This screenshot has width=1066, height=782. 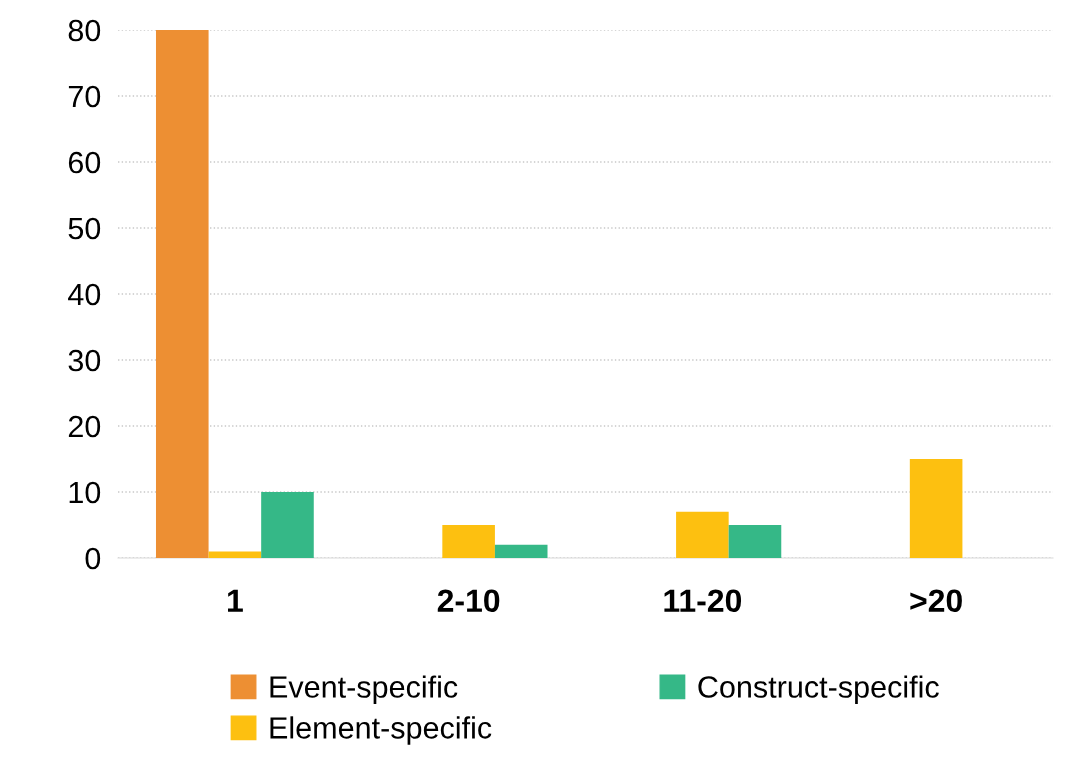 What do you see at coordinates (364, 689) in the screenshot?
I see `legend-label: Event-specific` at bounding box center [364, 689].